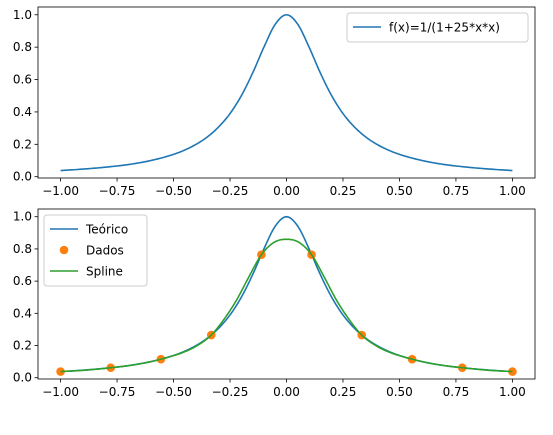 The width and height of the screenshot is (553, 435). What do you see at coordinates (104, 272) in the screenshot?
I see `legend-label: Spline` at bounding box center [104, 272].